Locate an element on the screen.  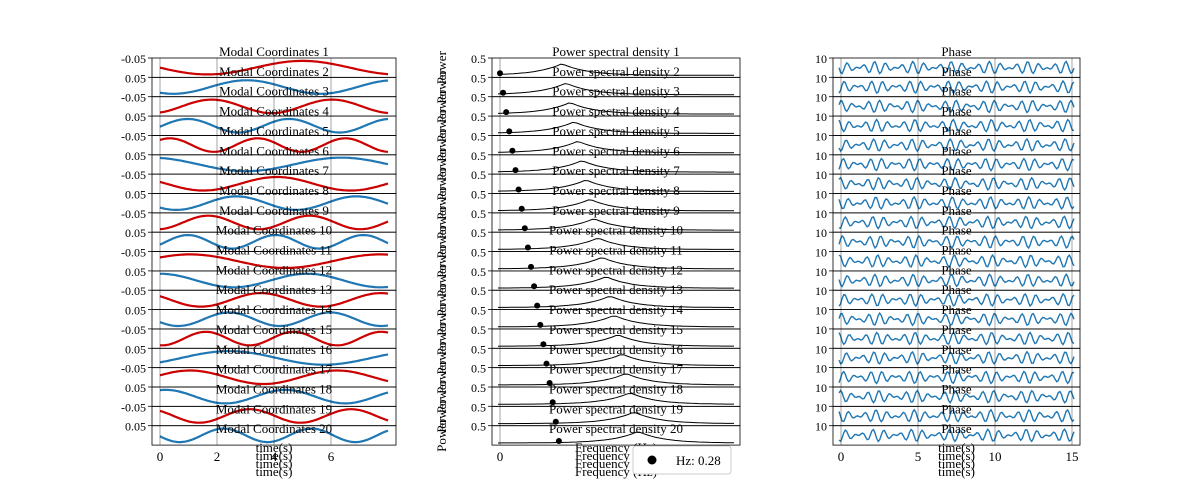
subplot-row: Power spectral density 3 0.5 Power is located at coordinates (587, 103).